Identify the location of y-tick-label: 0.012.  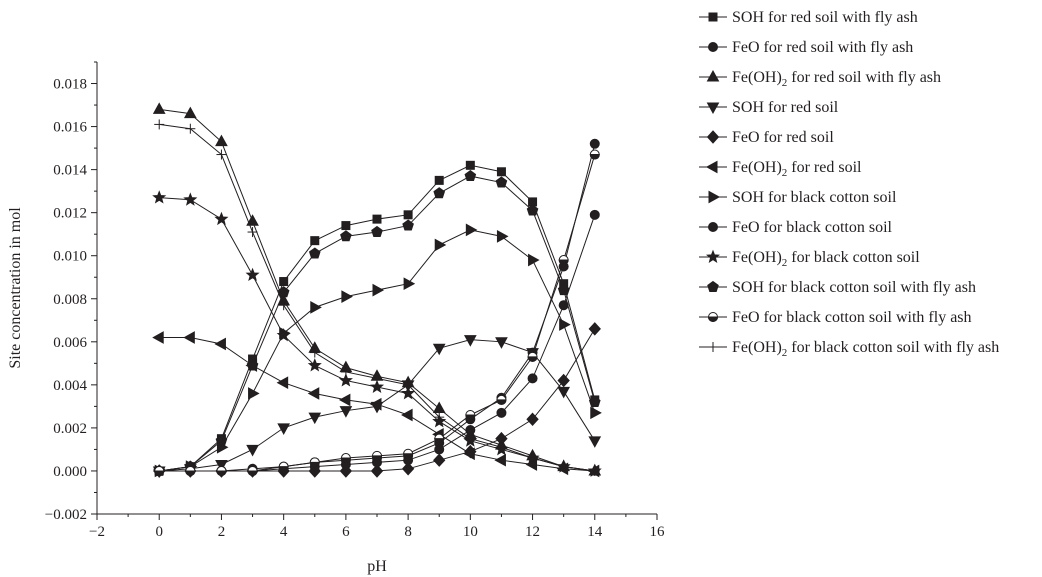
(70, 214).